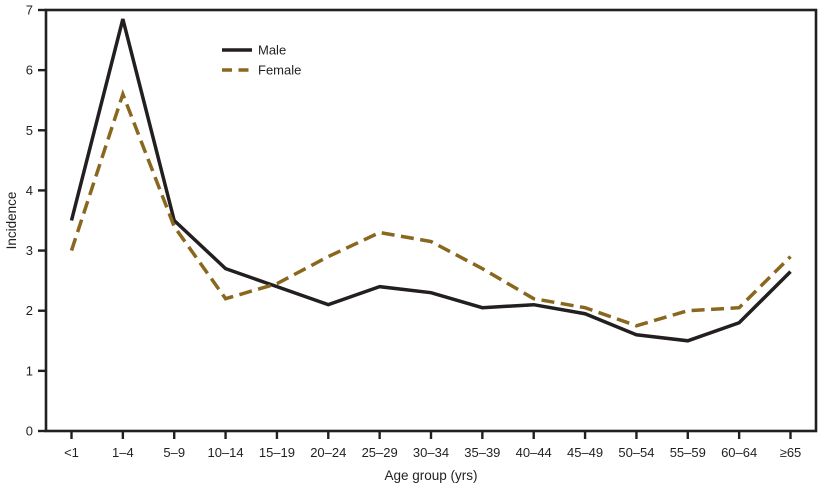  What do you see at coordinates (328, 452) in the screenshot?
I see `x-tick-label: 20–24` at bounding box center [328, 452].